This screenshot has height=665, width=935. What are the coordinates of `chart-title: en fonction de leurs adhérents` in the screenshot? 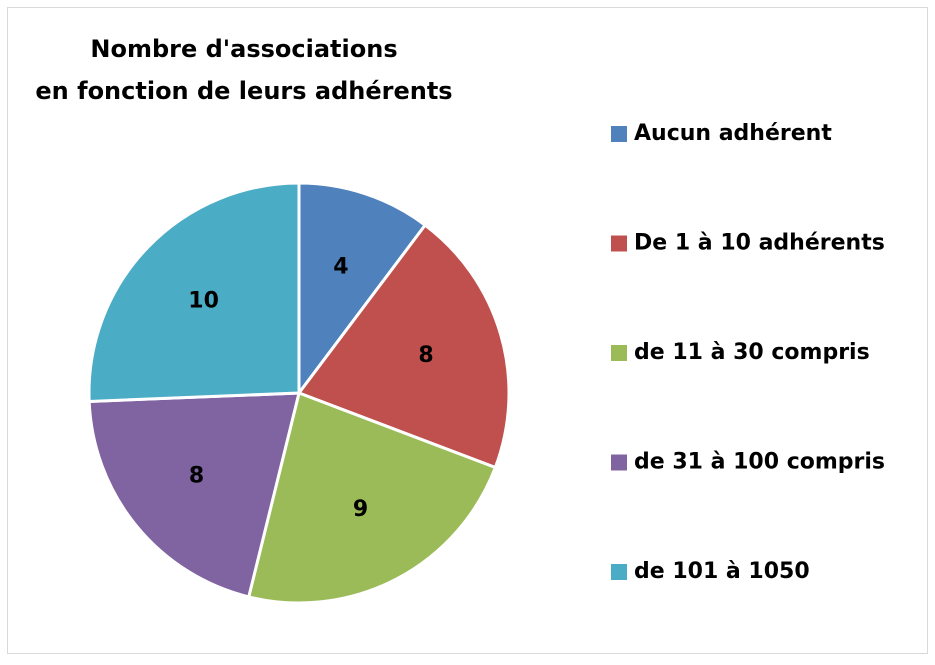 It's located at (243, 91).